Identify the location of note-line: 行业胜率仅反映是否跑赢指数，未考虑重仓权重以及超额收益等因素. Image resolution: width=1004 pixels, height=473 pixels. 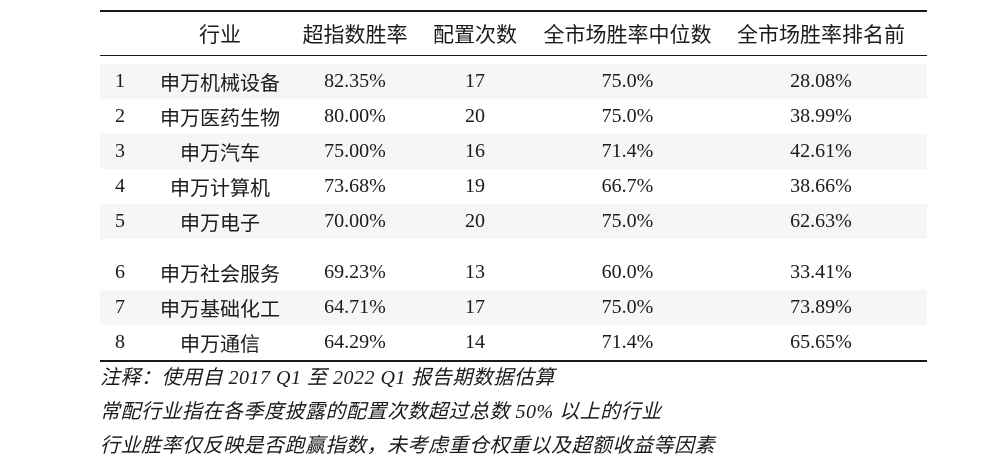
(407, 446).